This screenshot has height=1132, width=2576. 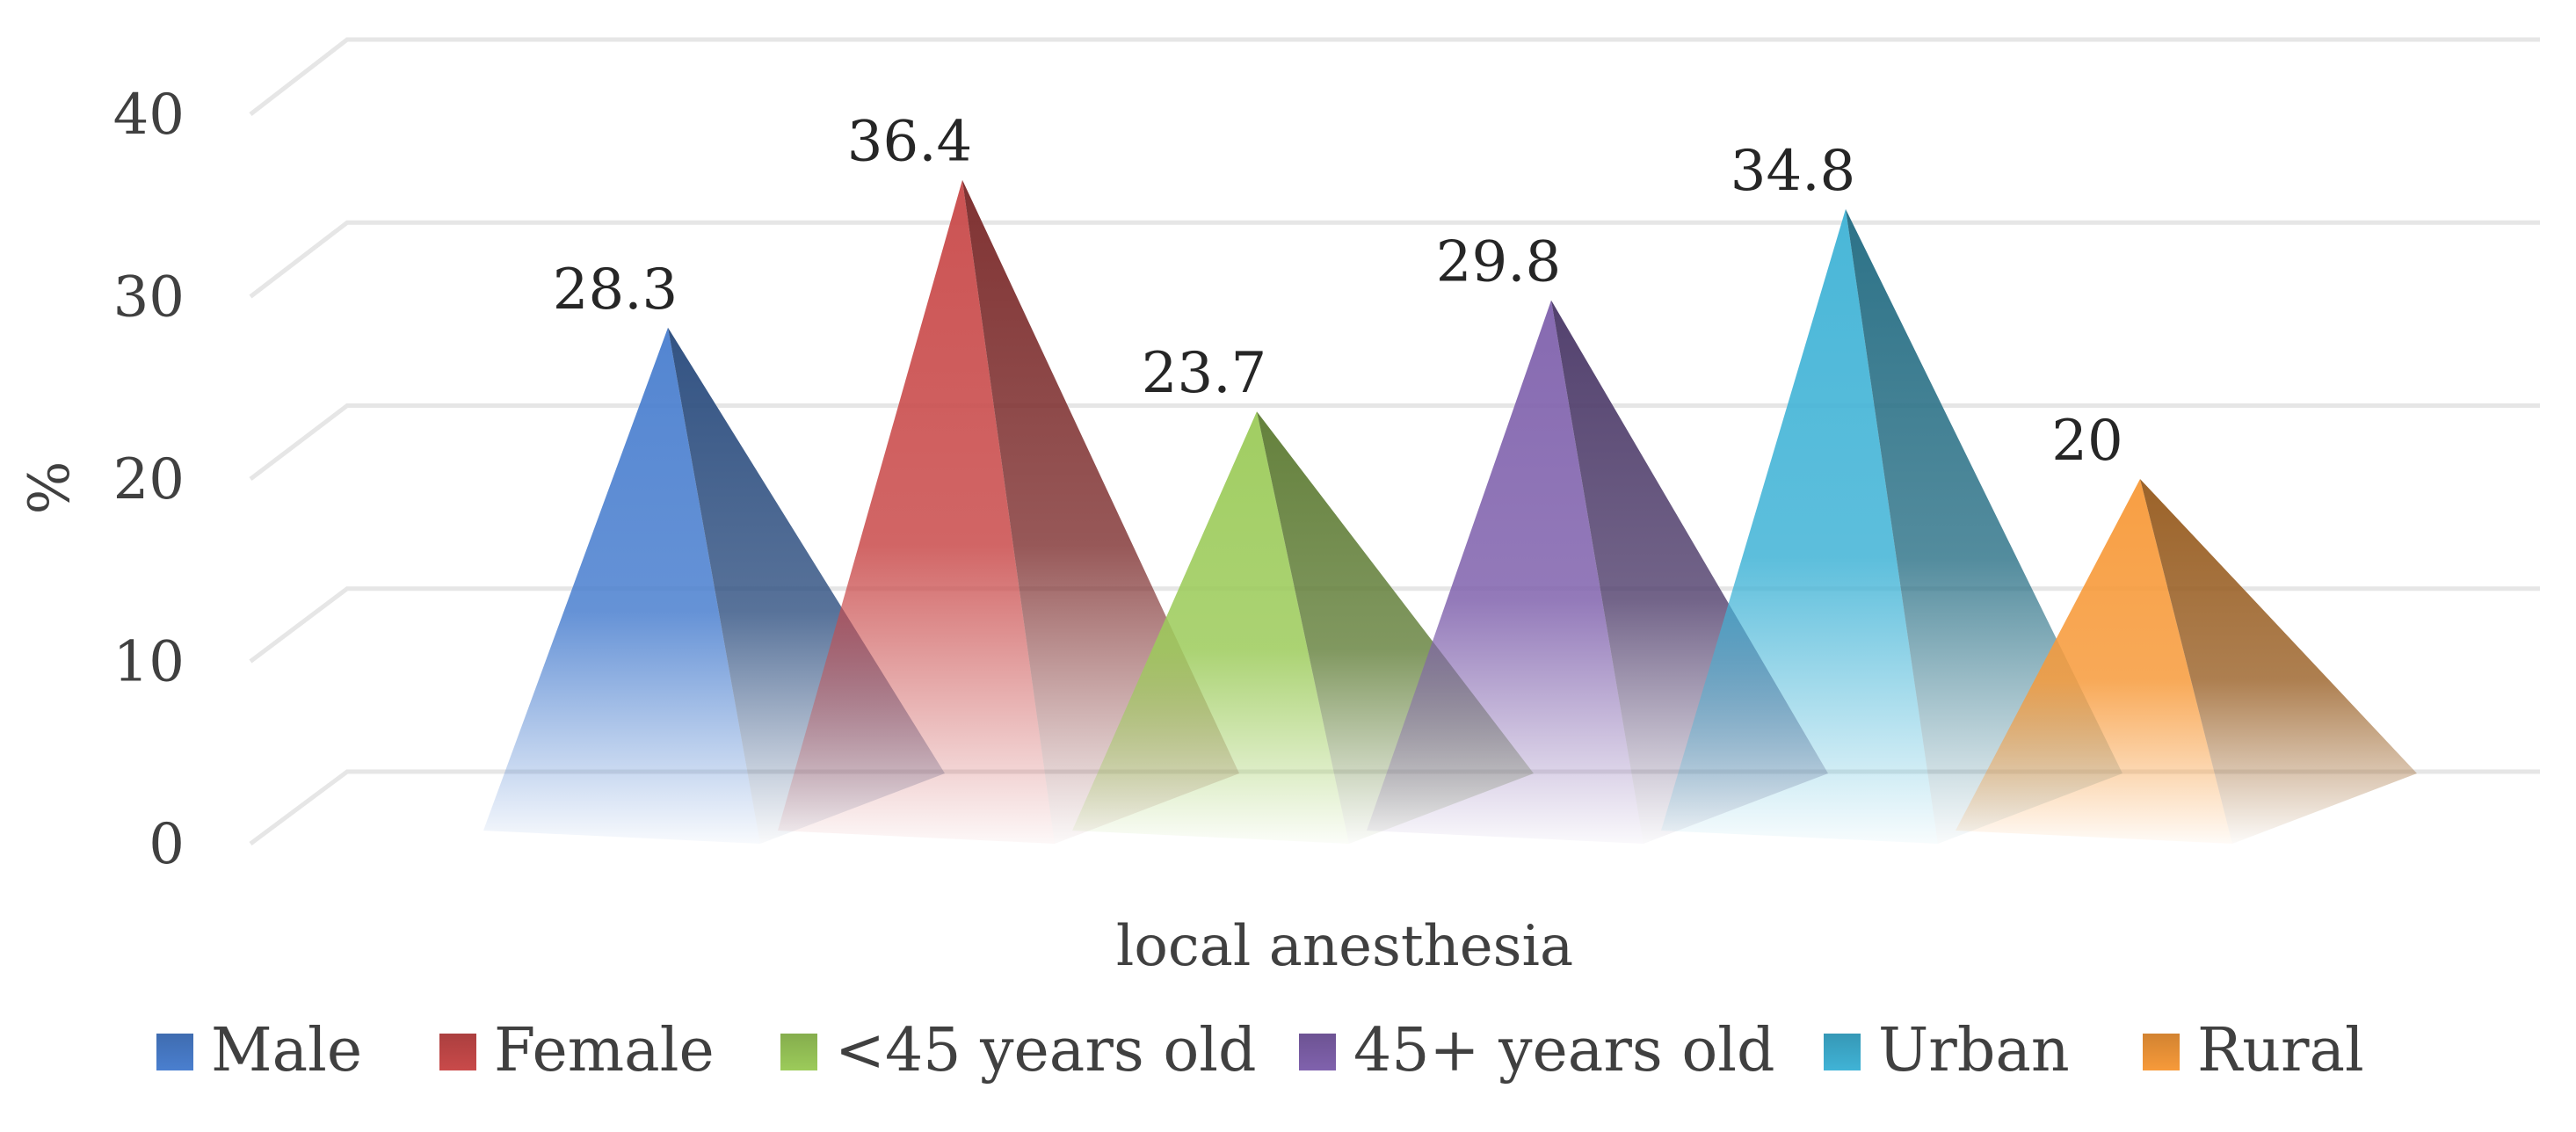 I want to click on legend-item-4: 45+ years old, so click(x=1537, y=1051).